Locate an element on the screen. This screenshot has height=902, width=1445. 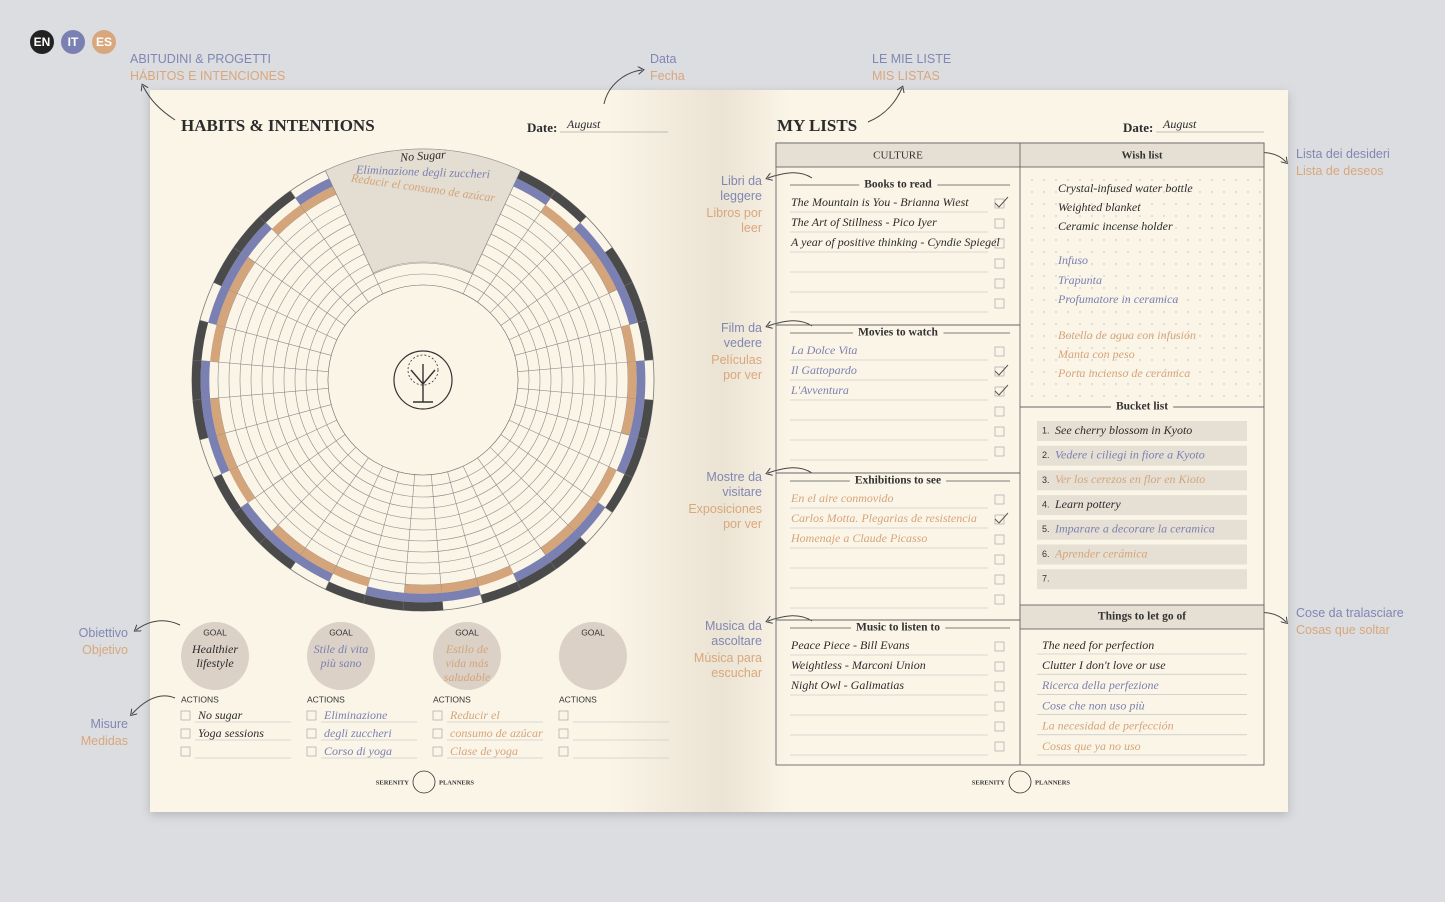
title-bg is located at coordinates (898, 332).